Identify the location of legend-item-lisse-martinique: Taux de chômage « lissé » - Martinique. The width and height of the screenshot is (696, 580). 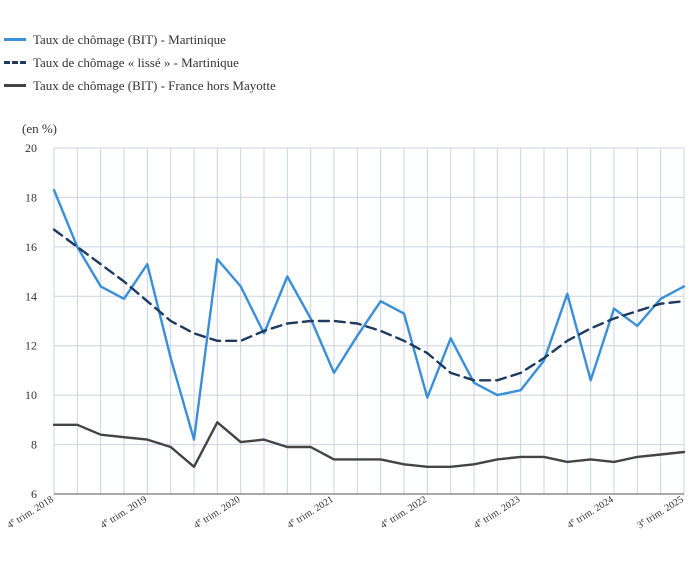
(140, 62).